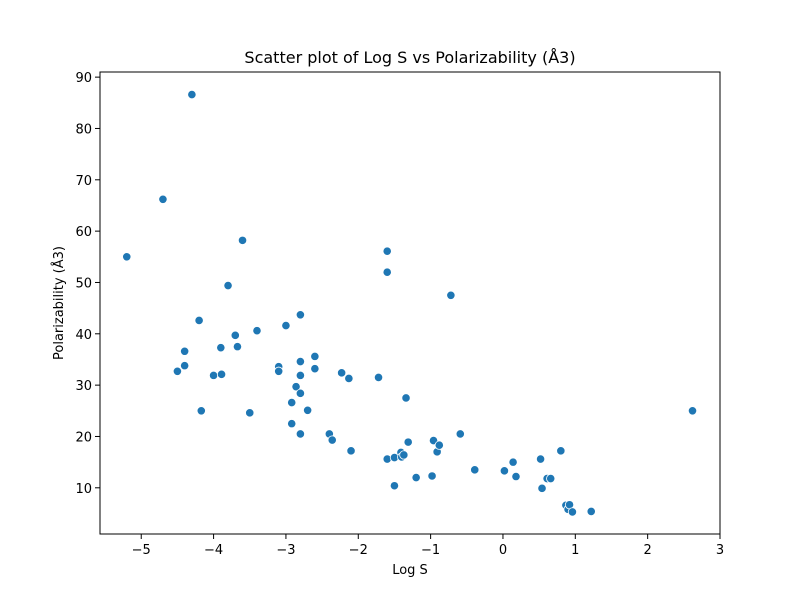  Describe the element at coordinates (213, 550) in the screenshot. I see `x-tick-label: −4` at that location.